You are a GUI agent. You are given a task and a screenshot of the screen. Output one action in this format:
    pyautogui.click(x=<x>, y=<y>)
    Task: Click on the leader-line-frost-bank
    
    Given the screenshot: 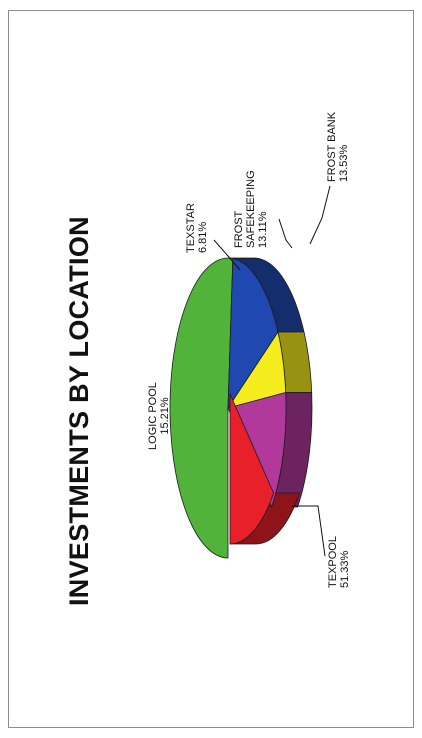 What is the action you would take?
    pyautogui.click(x=320, y=215)
    